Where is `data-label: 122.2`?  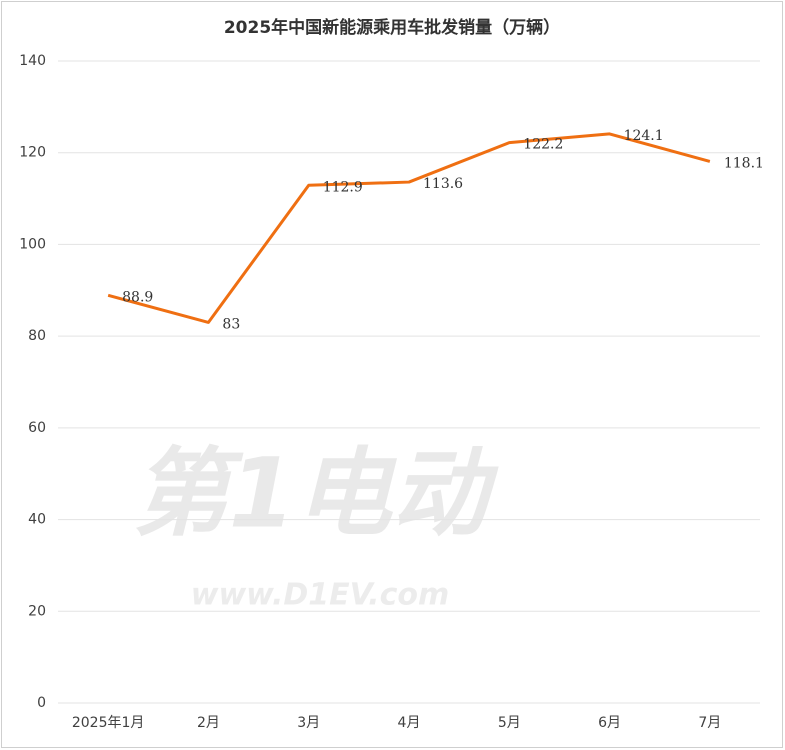 data-label: 122.2 is located at coordinates (543, 145).